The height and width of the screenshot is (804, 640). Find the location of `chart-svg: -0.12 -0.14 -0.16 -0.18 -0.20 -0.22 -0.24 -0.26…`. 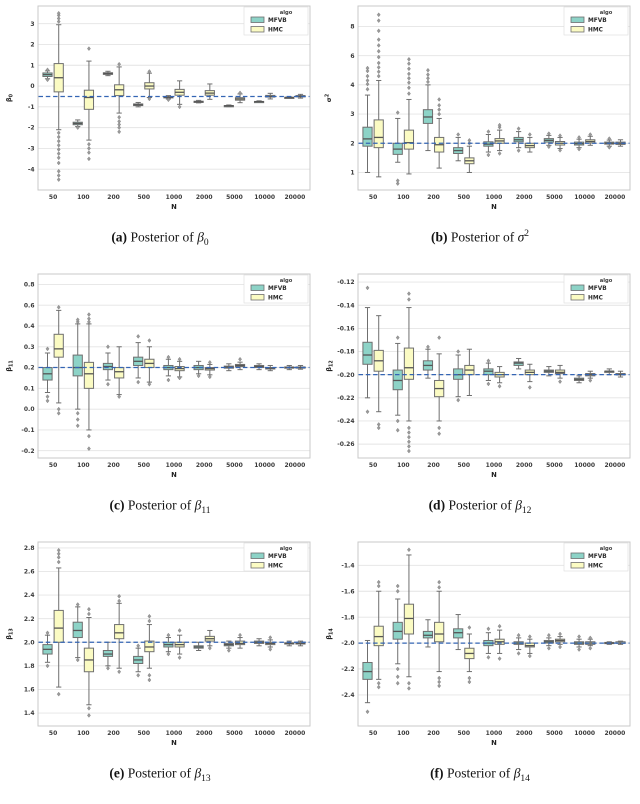

chart-svg: -0.12 -0.14 -0.16 -0.18 -0.20 -0.22 -0.24 -0.26… is located at coordinates (480, 377).